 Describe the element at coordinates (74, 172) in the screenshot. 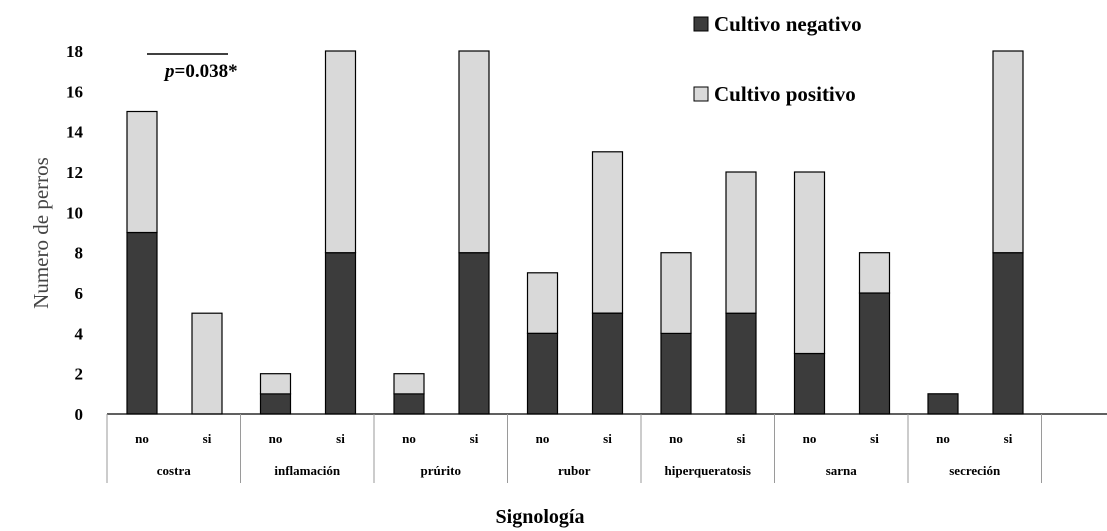

I see `y-tick-label: 12` at that location.